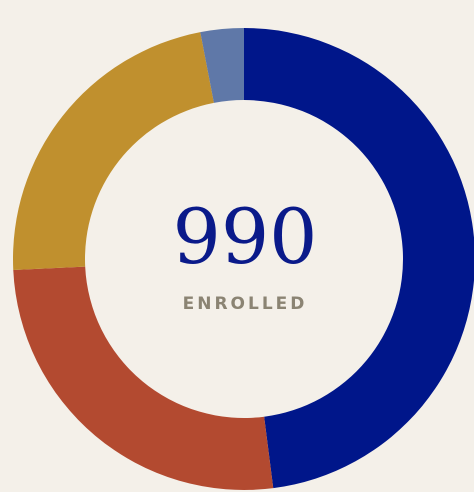 This screenshot has width=474, height=492. Describe the element at coordinates (222, 65) in the screenshot. I see `donut-segment` at that location.